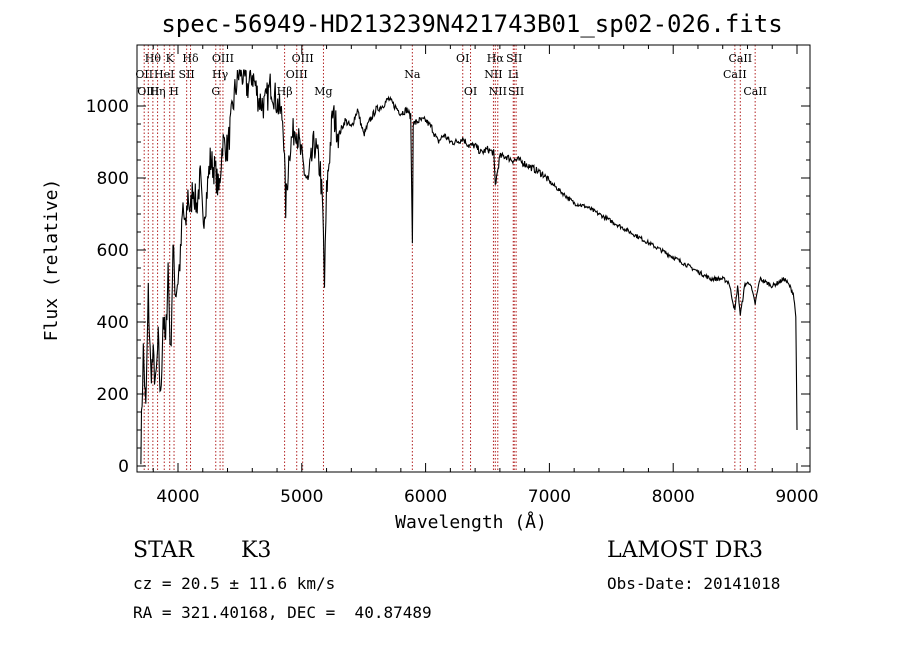 The image size is (900, 649). Describe the element at coordinates (164, 74) in the screenshot. I see `spectral-line-label: HeI` at that location.